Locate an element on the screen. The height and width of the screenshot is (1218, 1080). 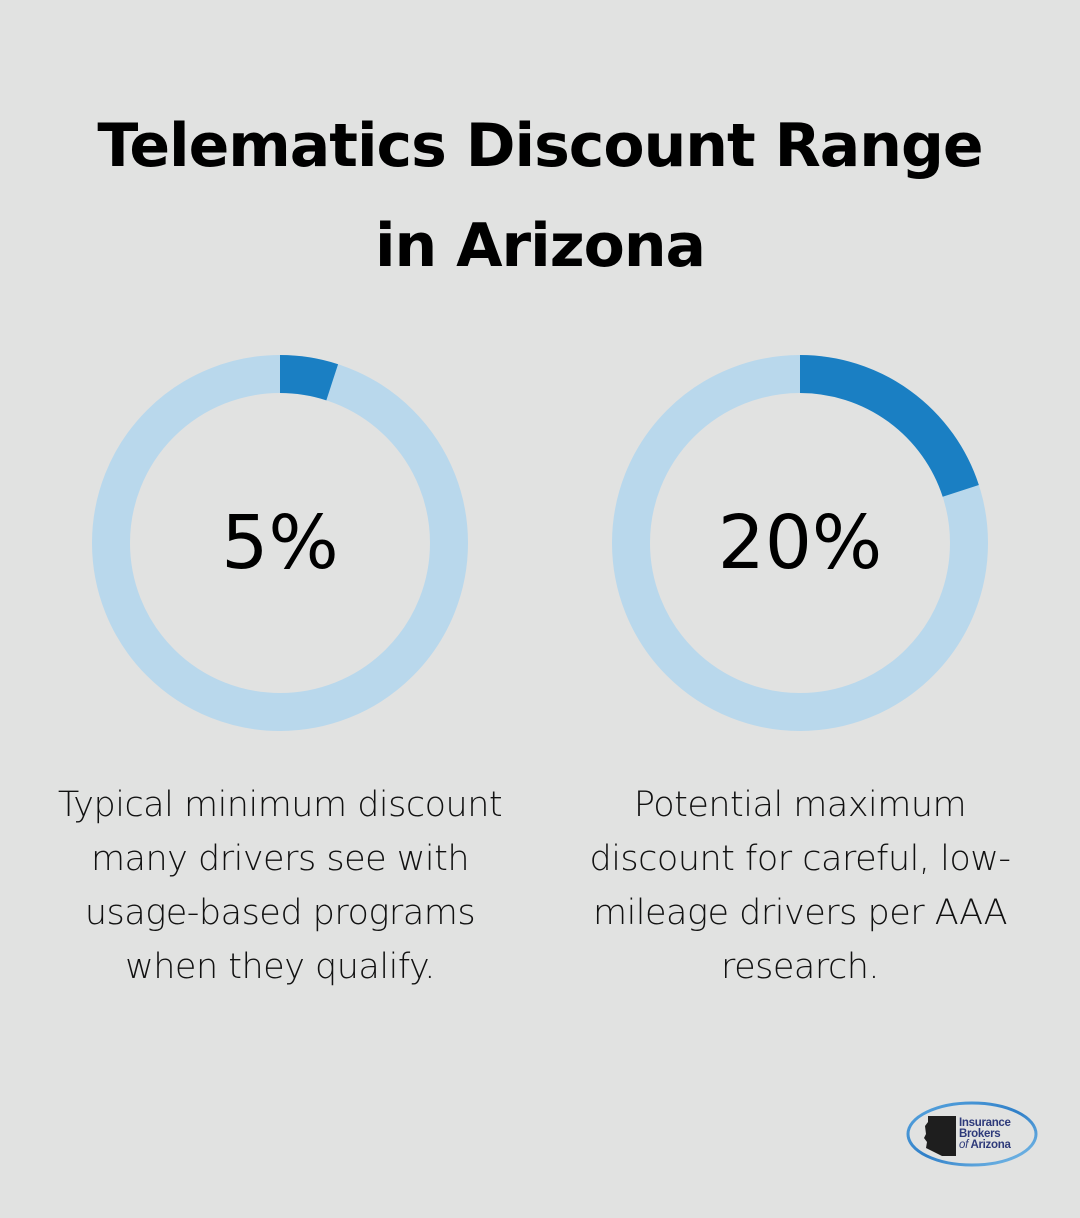
logo-state-name: Arizona is located at coordinates (990, 1145).